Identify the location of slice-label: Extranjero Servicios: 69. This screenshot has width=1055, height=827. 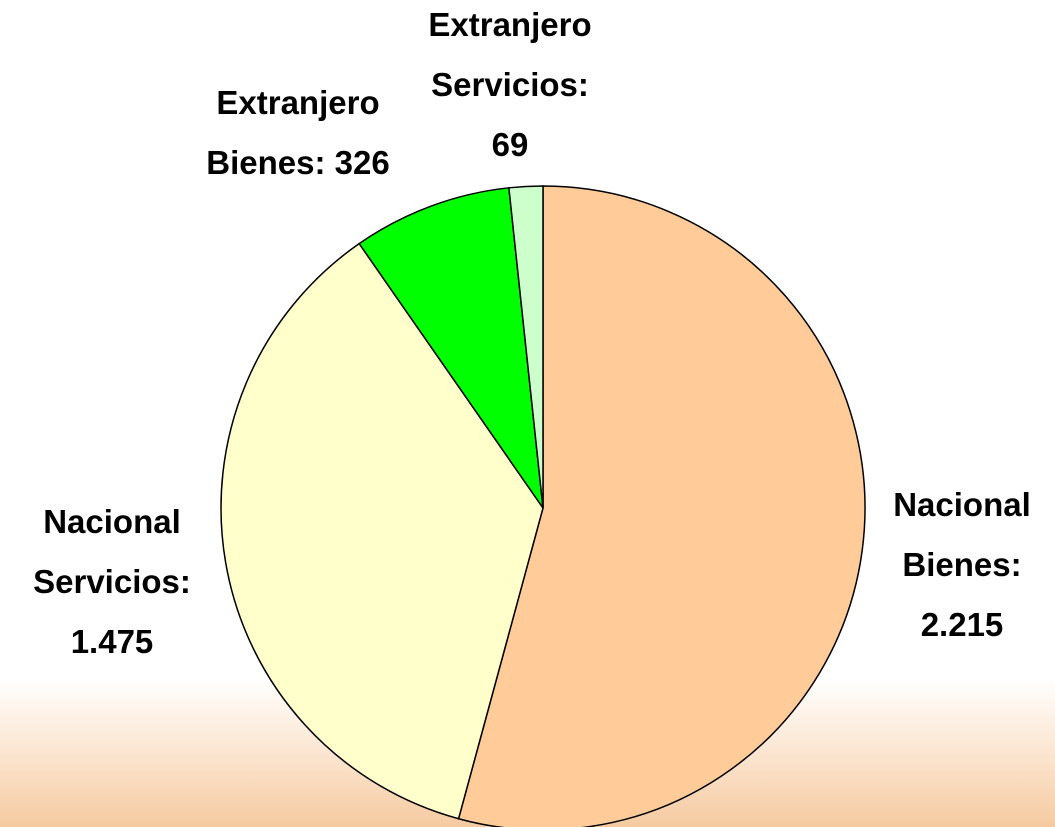
(510, 87).